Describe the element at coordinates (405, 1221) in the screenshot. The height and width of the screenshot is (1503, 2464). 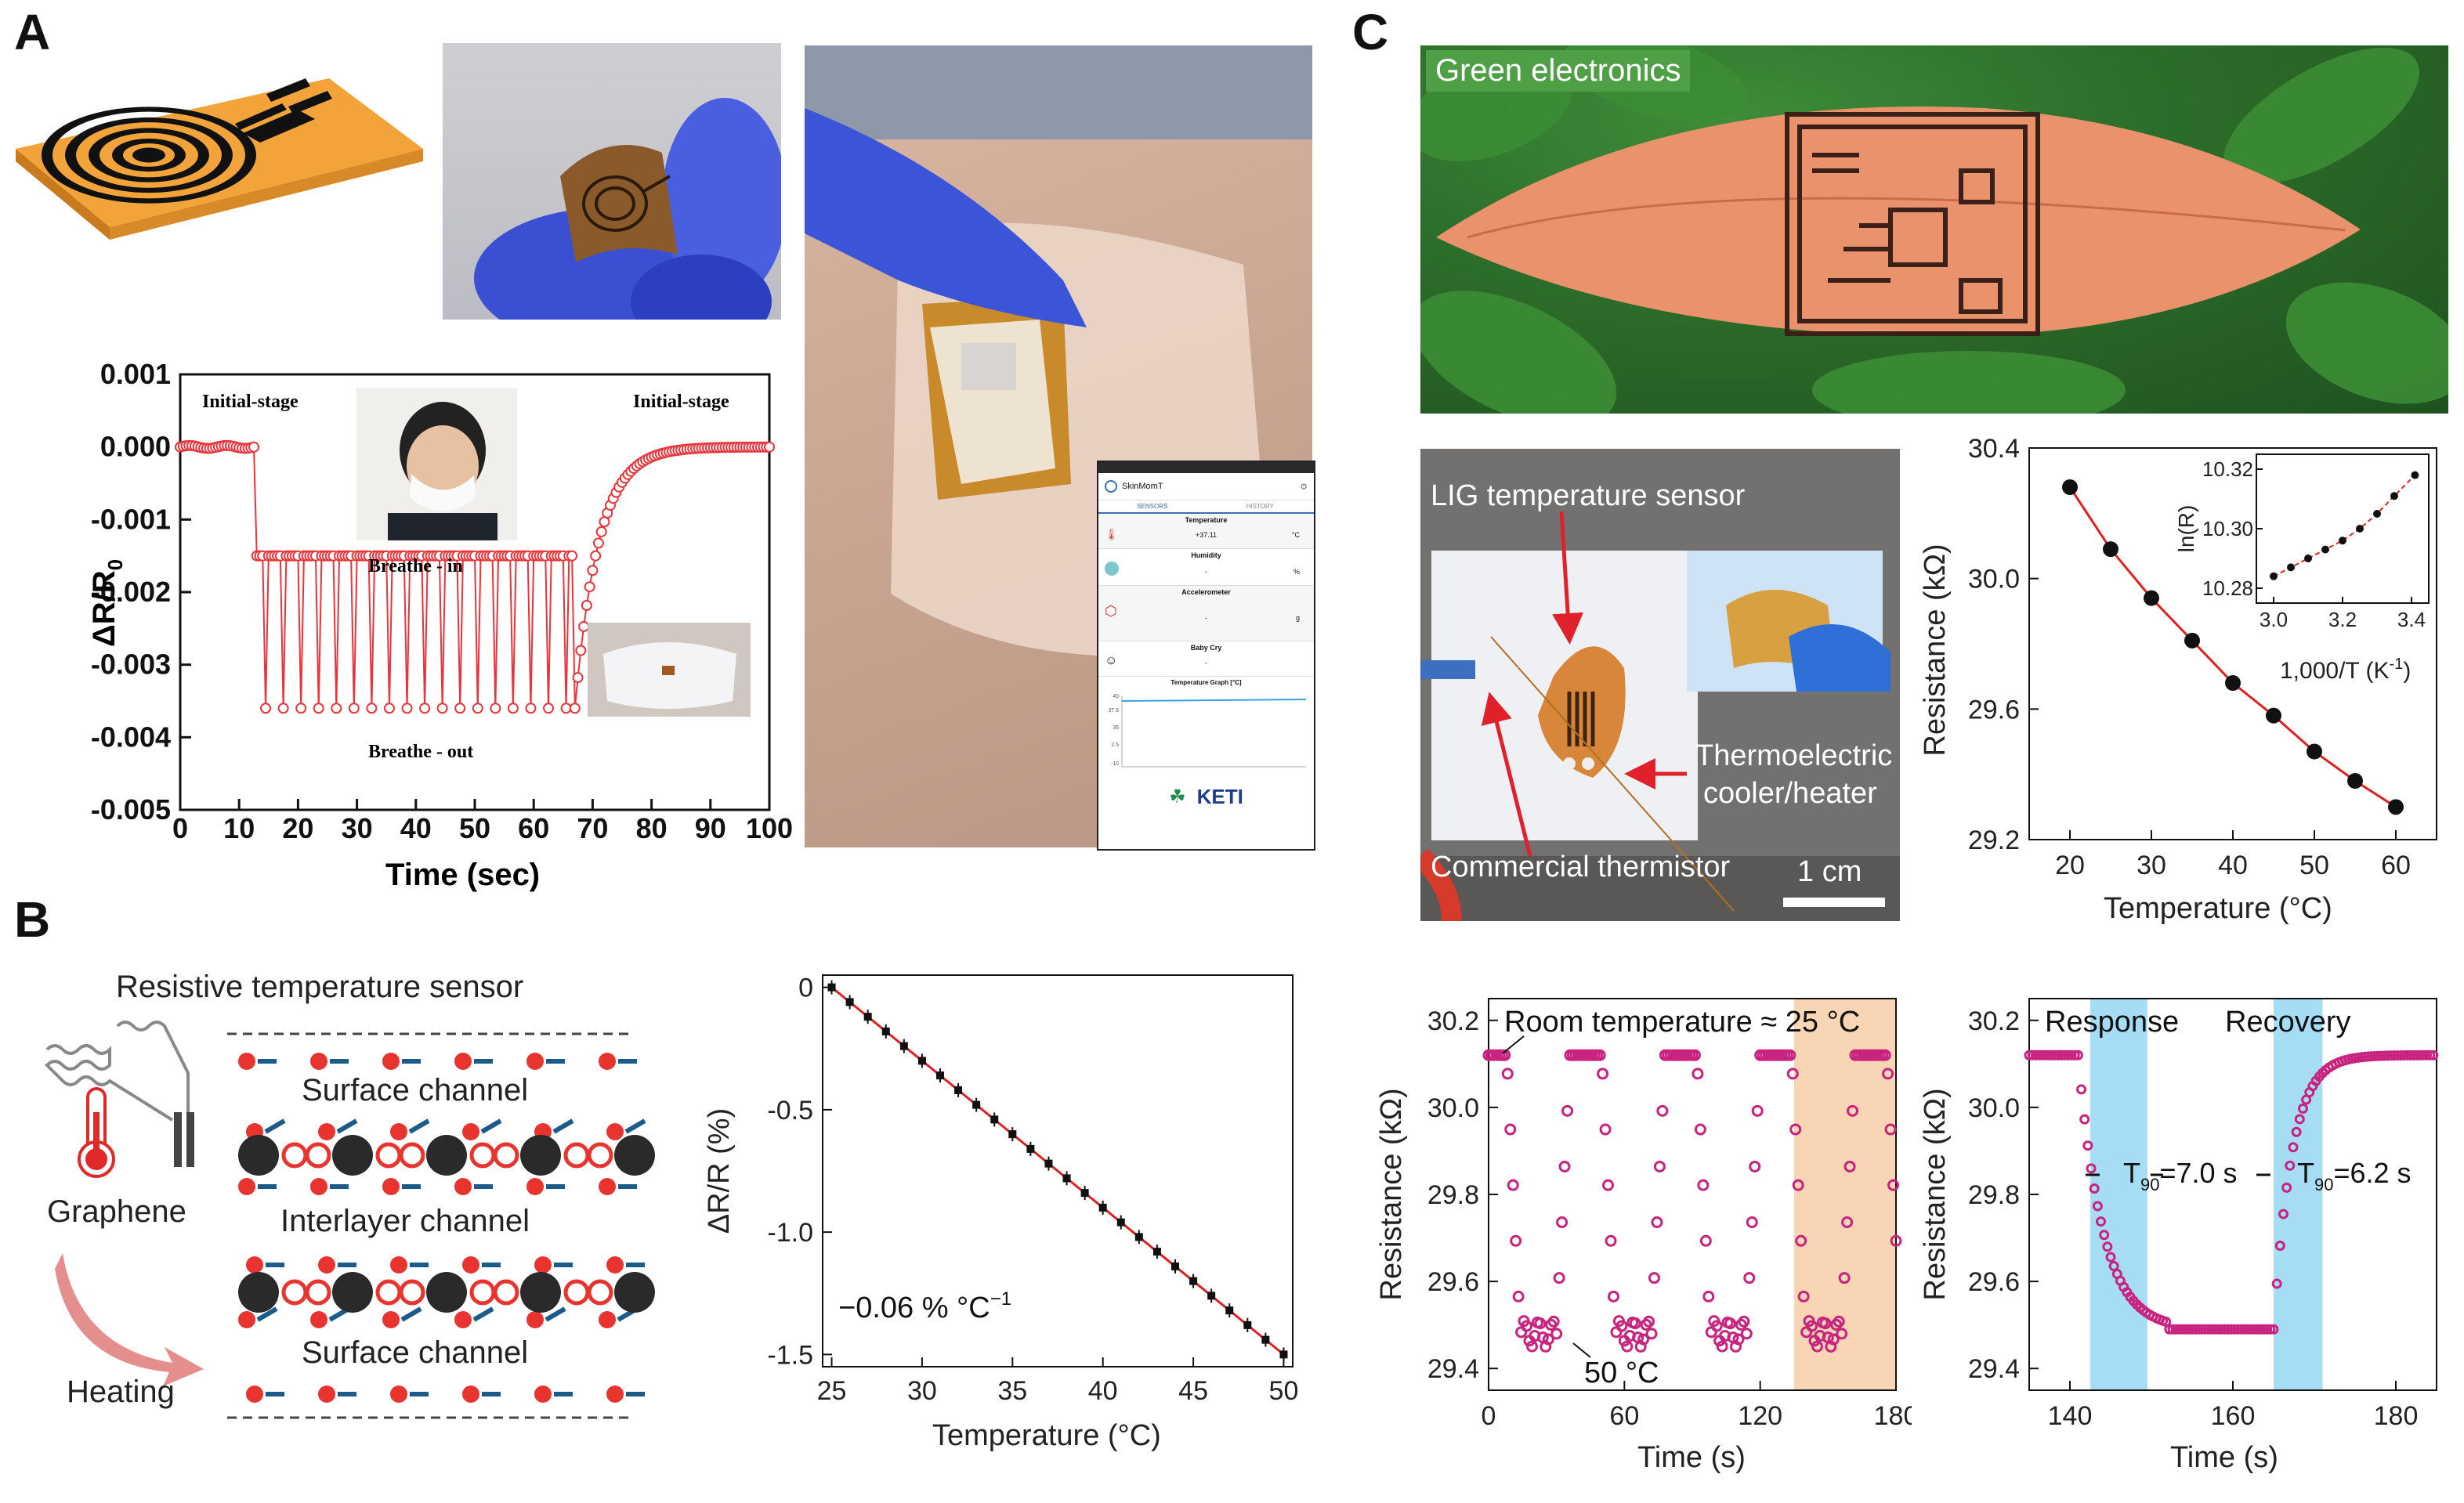
I see `interlayer-channel-label: Interlayer channel` at that location.